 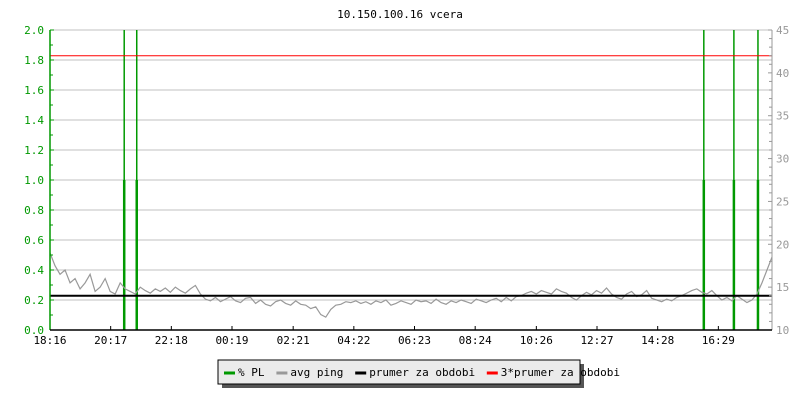 What do you see at coordinates (782, 159) in the screenshot?
I see `right-tick-label: 30` at bounding box center [782, 159].